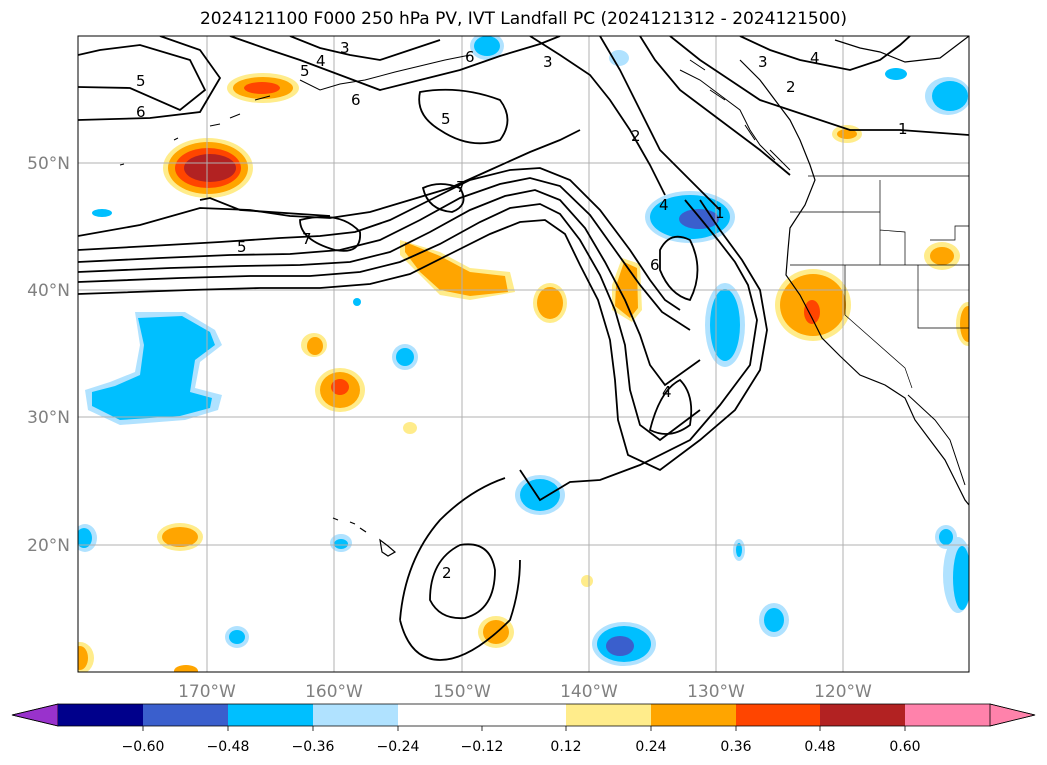 Image resolution: width=1047 pixels, height=765 pixels. I want to click on colorbar-tick: 0.60, so click(904, 747).